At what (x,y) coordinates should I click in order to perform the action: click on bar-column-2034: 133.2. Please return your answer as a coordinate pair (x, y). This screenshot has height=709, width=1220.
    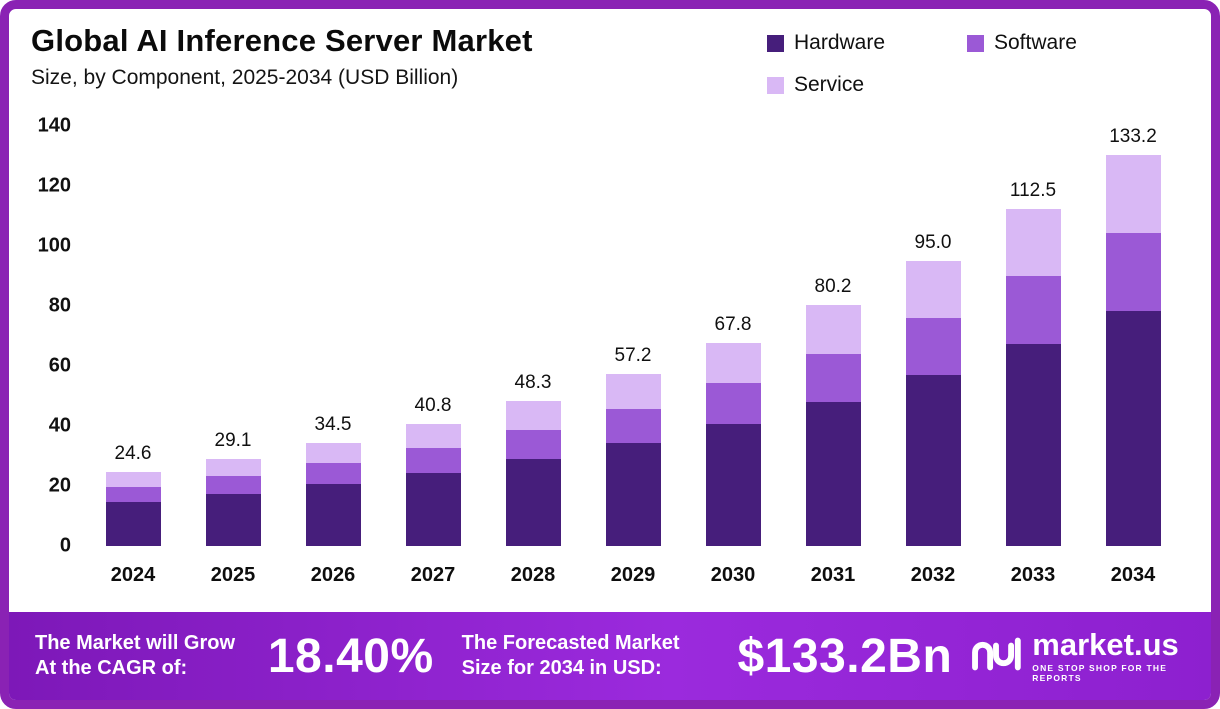
    Looking at the image, I should click on (1133, 336).